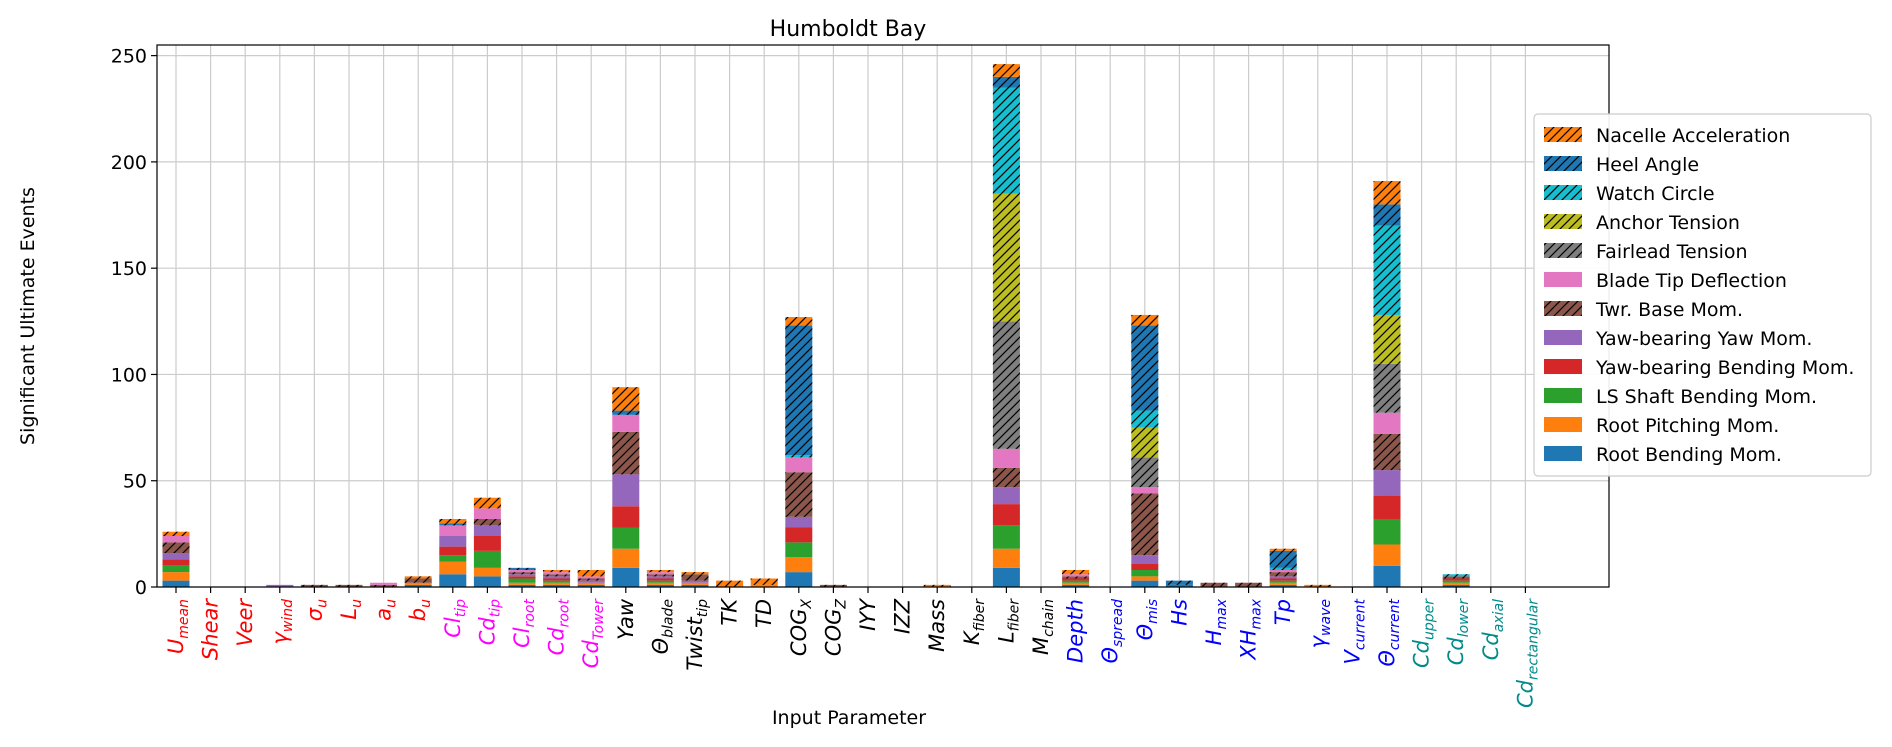 Image resolution: width=1892 pixels, height=747 pixels. I want to click on x-tick-label: COGZ, so click(835, 627).